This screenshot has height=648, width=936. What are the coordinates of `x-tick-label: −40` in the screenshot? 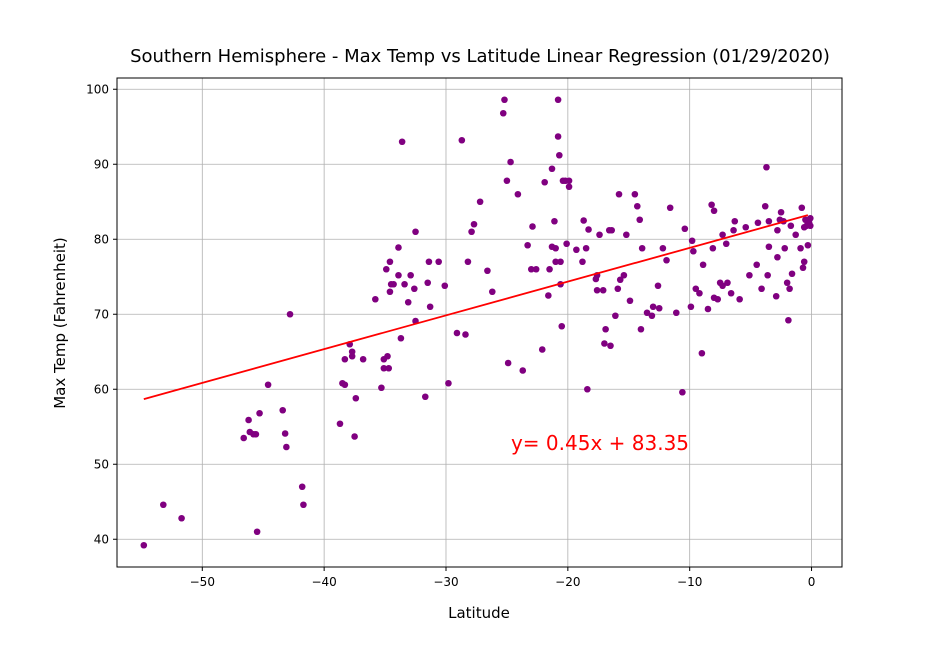 It's located at (323, 582).